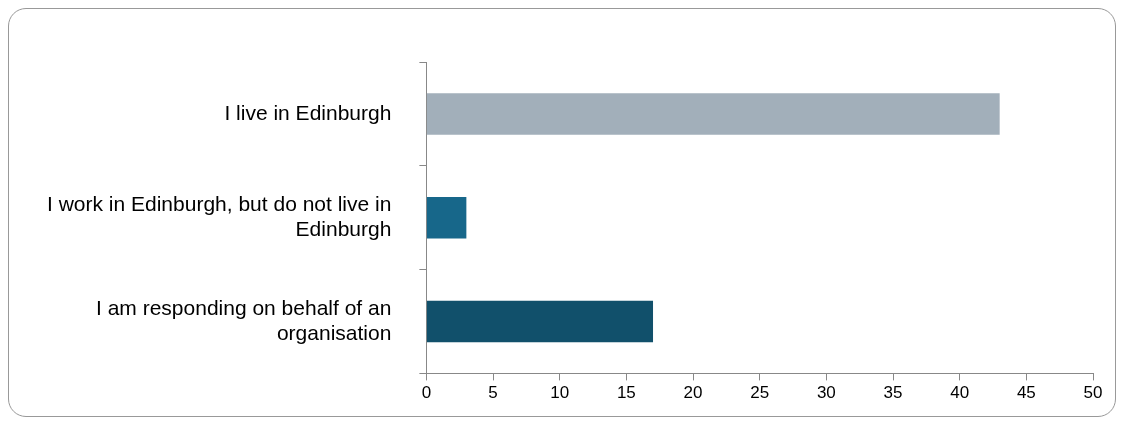 The width and height of the screenshot is (1126, 427). I want to click on y-tick-label: I live in Edinburgh, so click(308, 112).